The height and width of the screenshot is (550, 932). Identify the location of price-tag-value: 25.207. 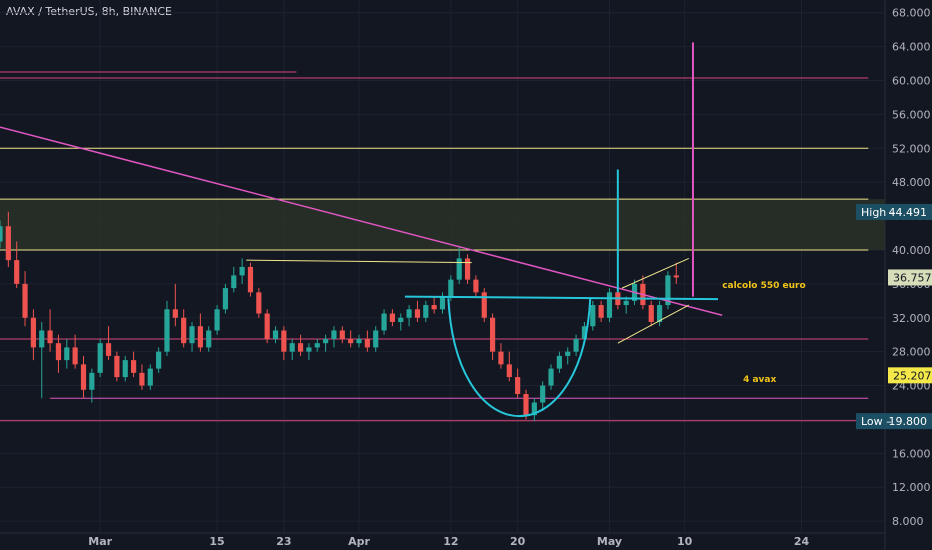
(912, 375).